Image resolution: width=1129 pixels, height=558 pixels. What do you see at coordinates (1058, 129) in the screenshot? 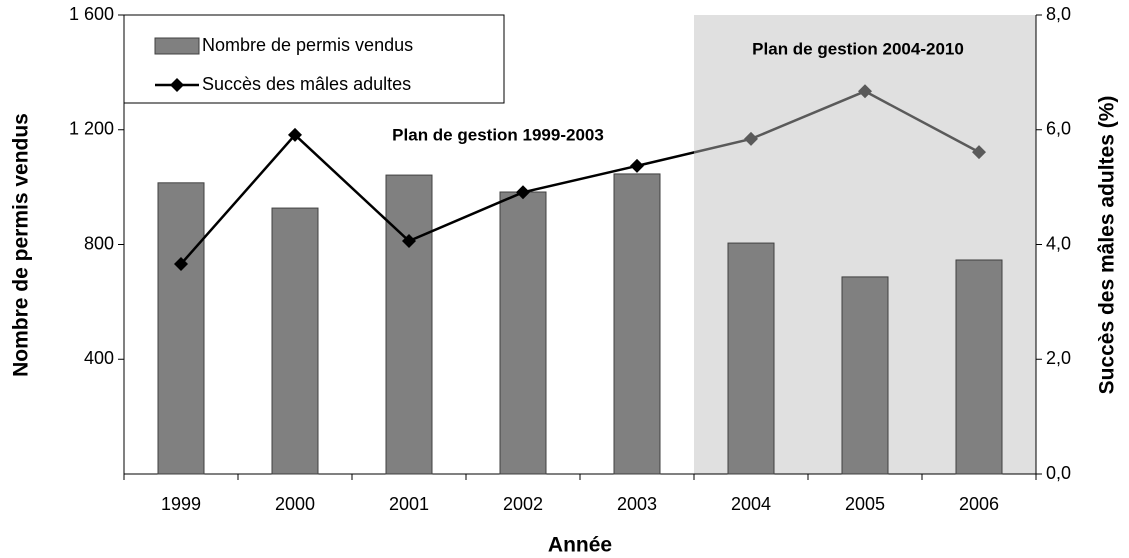
I see `y2-tick-label: 6,0` at bounding box center [1058, 129].